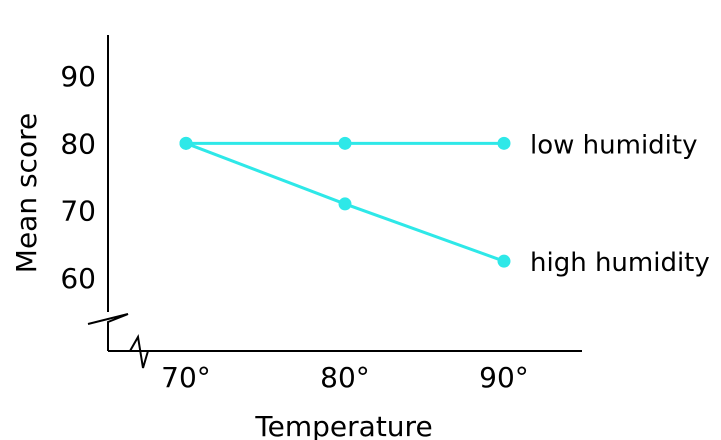  I want to click on series-label: high humidity, so click(620, 263).